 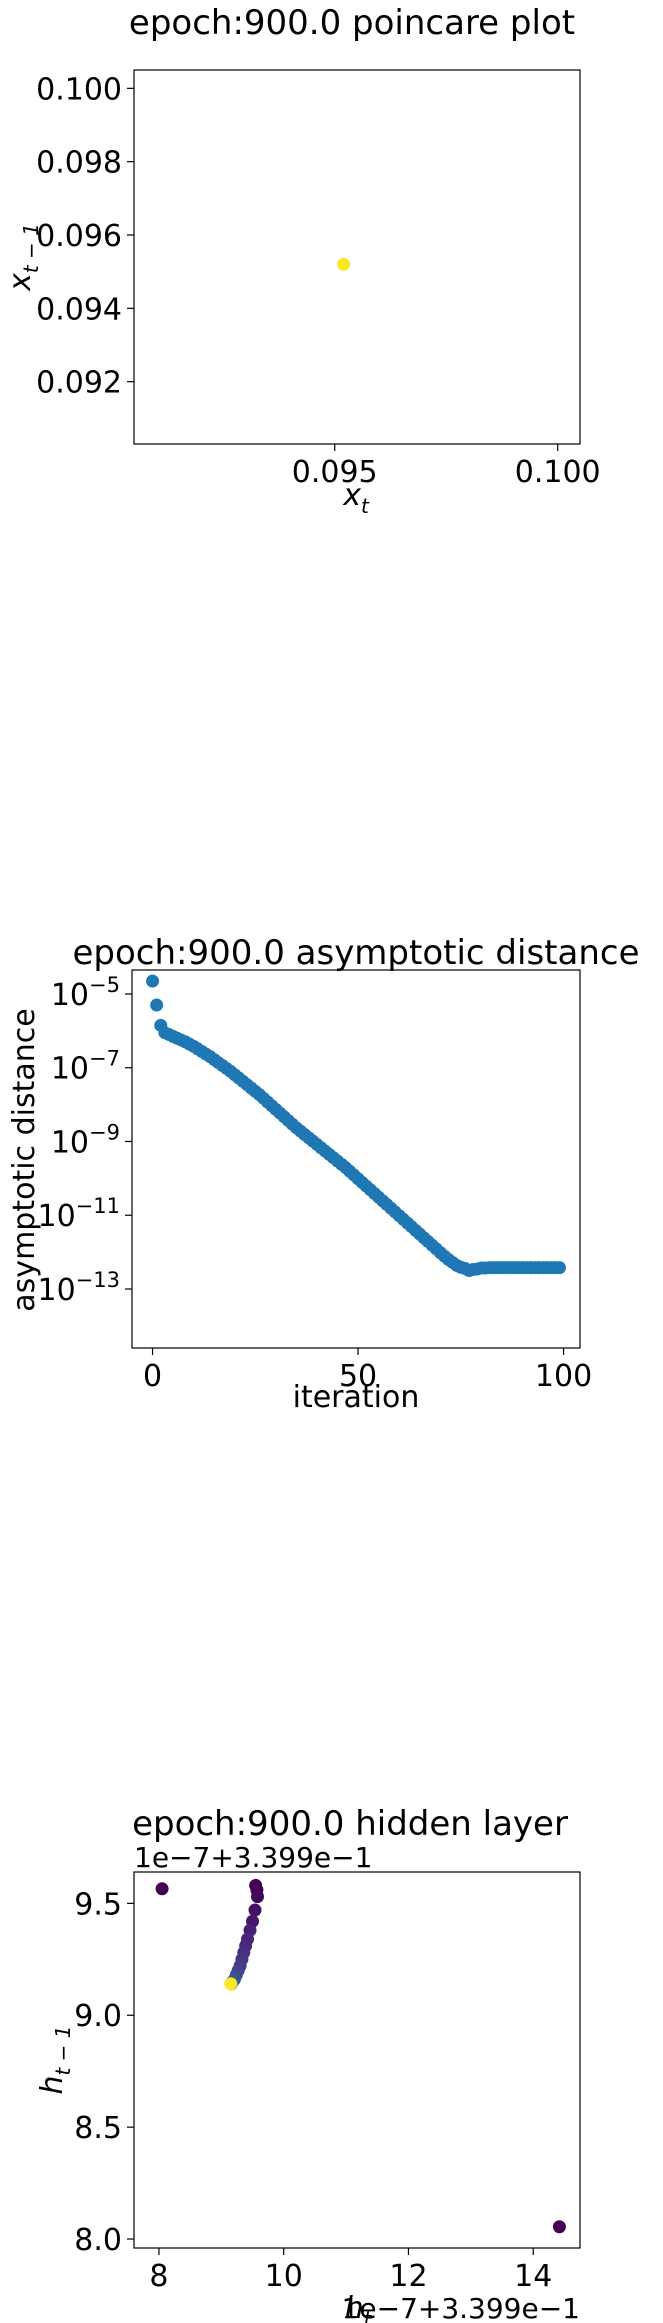 What do you see at coordinates (558, 472) in the screenshot?
I see `x-tick-label: 0.100` at bounding box center [558, 472].